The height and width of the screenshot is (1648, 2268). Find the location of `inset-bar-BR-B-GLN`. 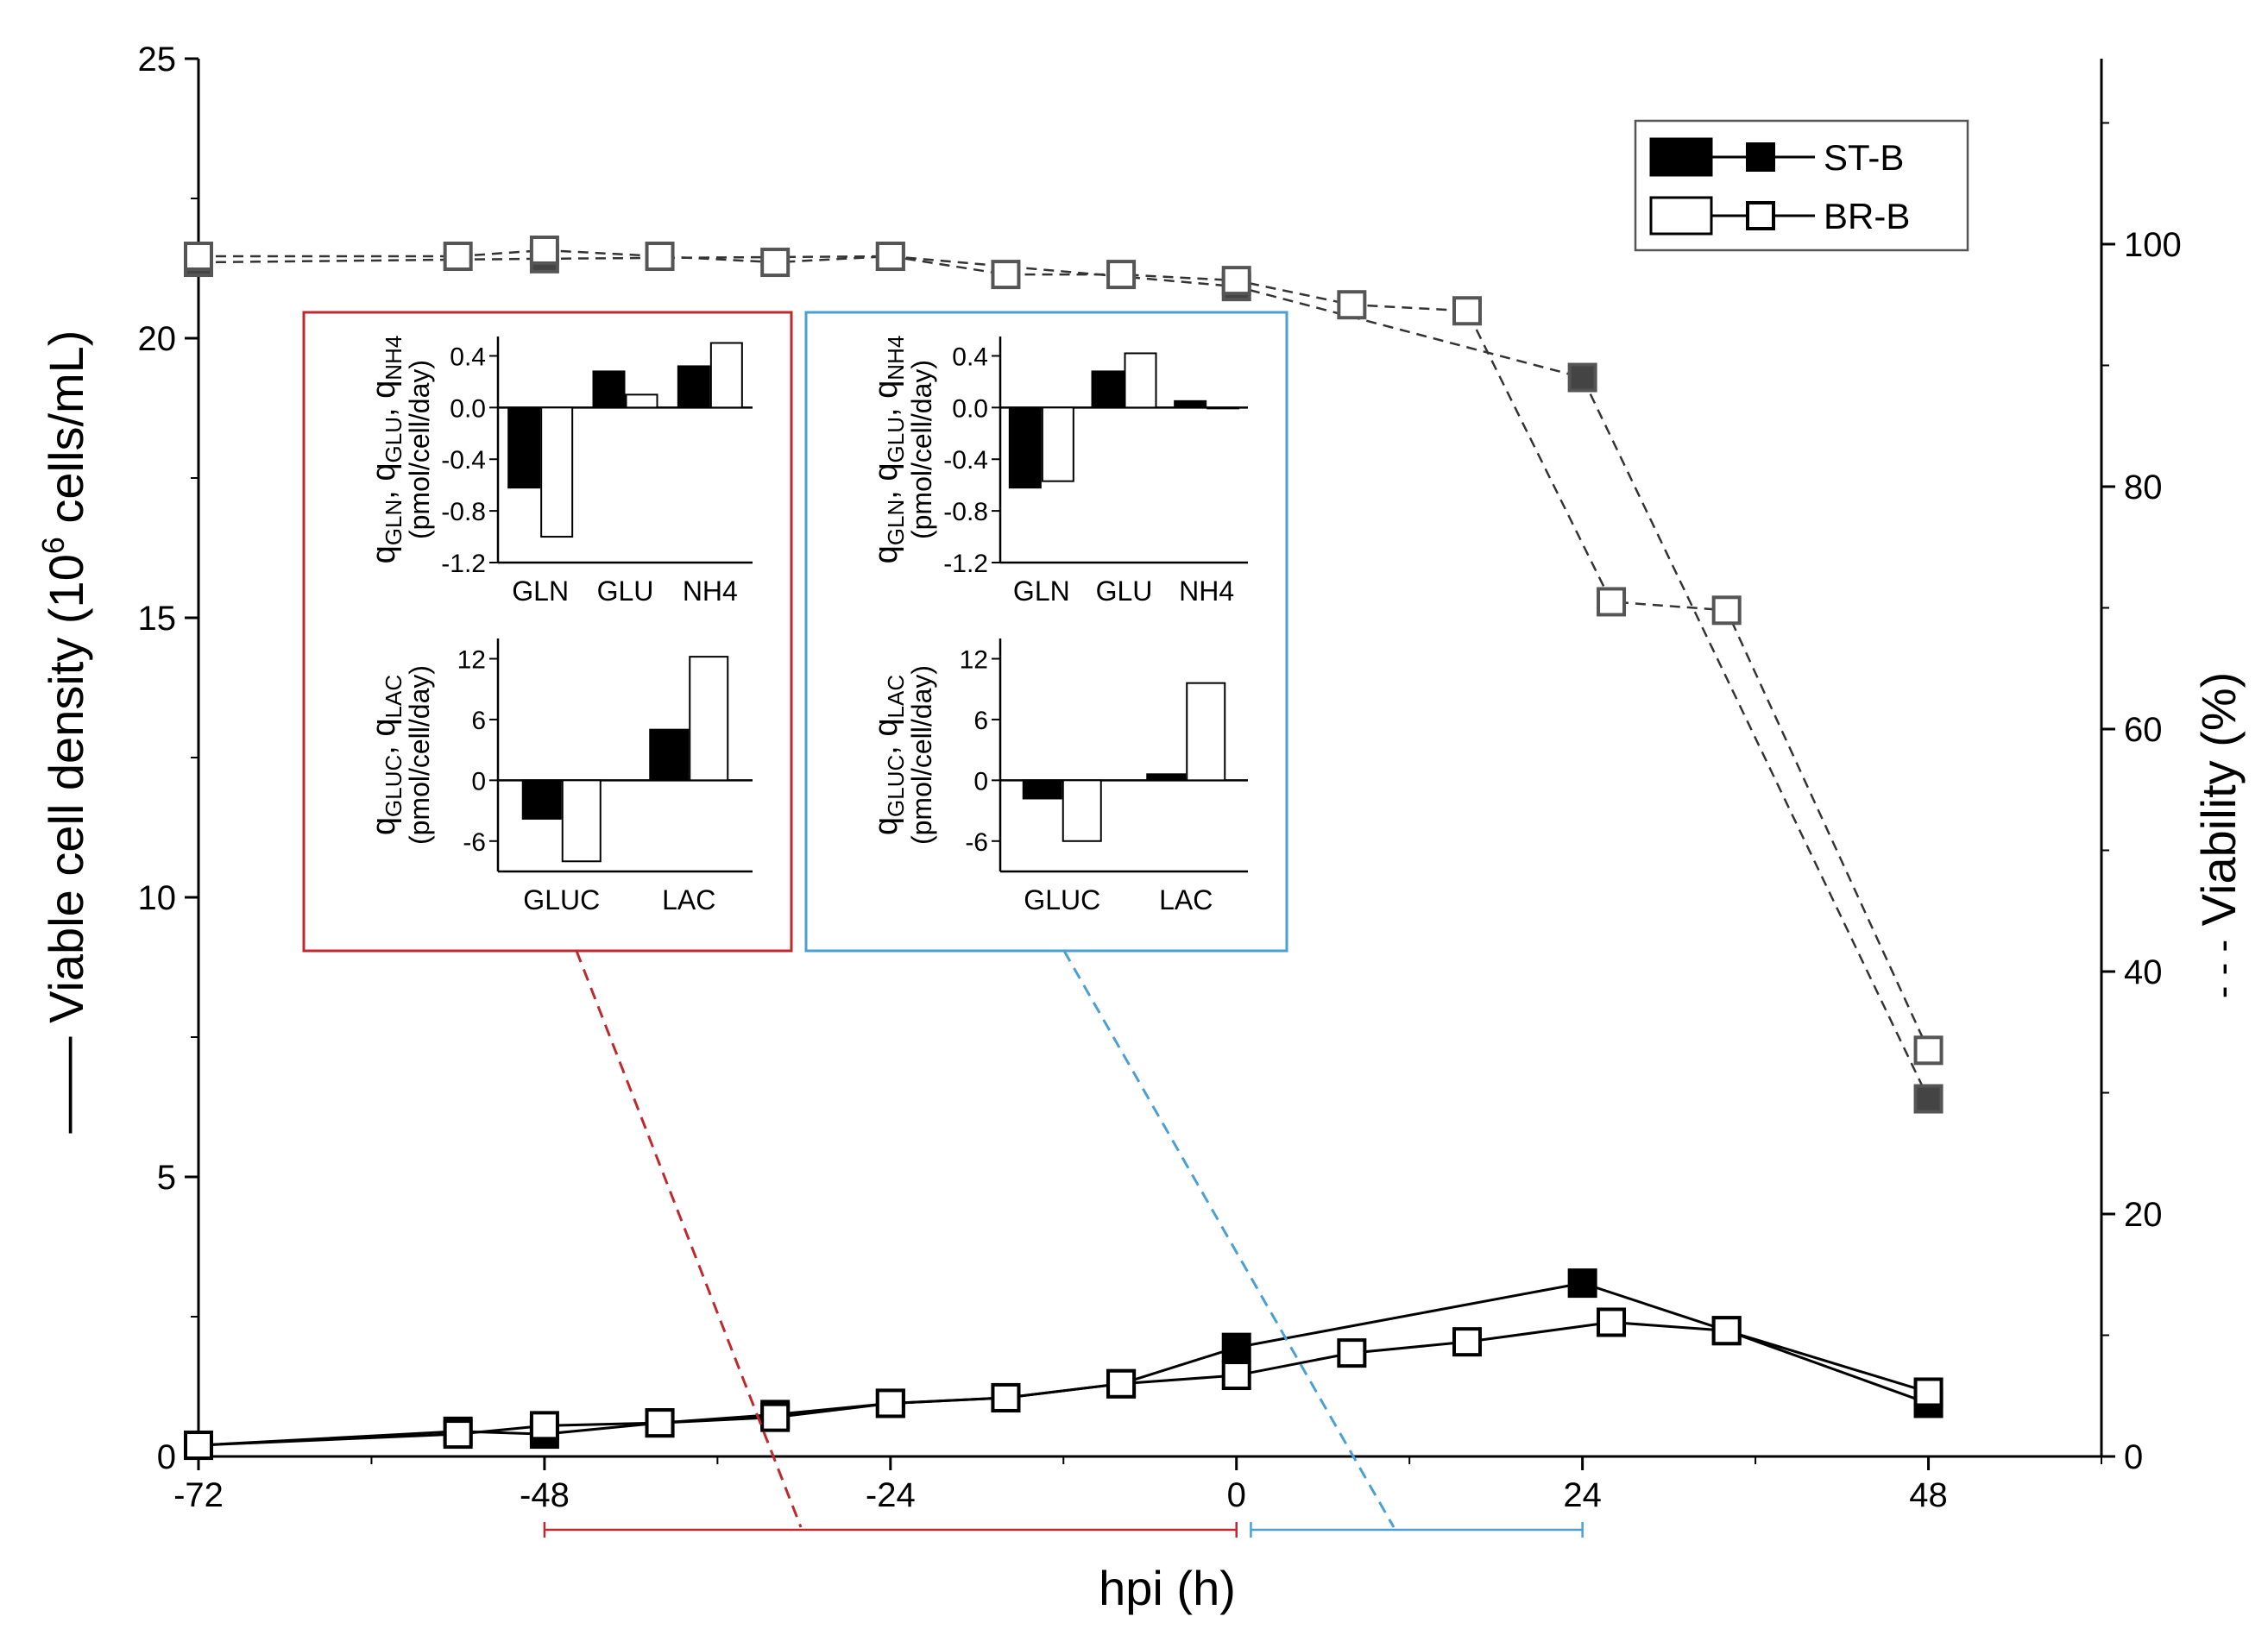

inset-bar-BR-B-GLN is located at coordinates (1057, 444).